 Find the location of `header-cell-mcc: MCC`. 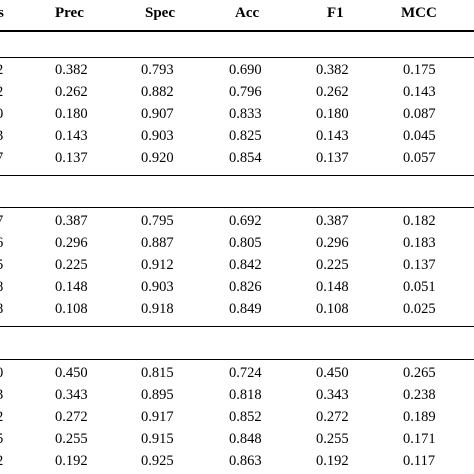

header-cell-mcc: MCC is located at coordinates (419, 13).